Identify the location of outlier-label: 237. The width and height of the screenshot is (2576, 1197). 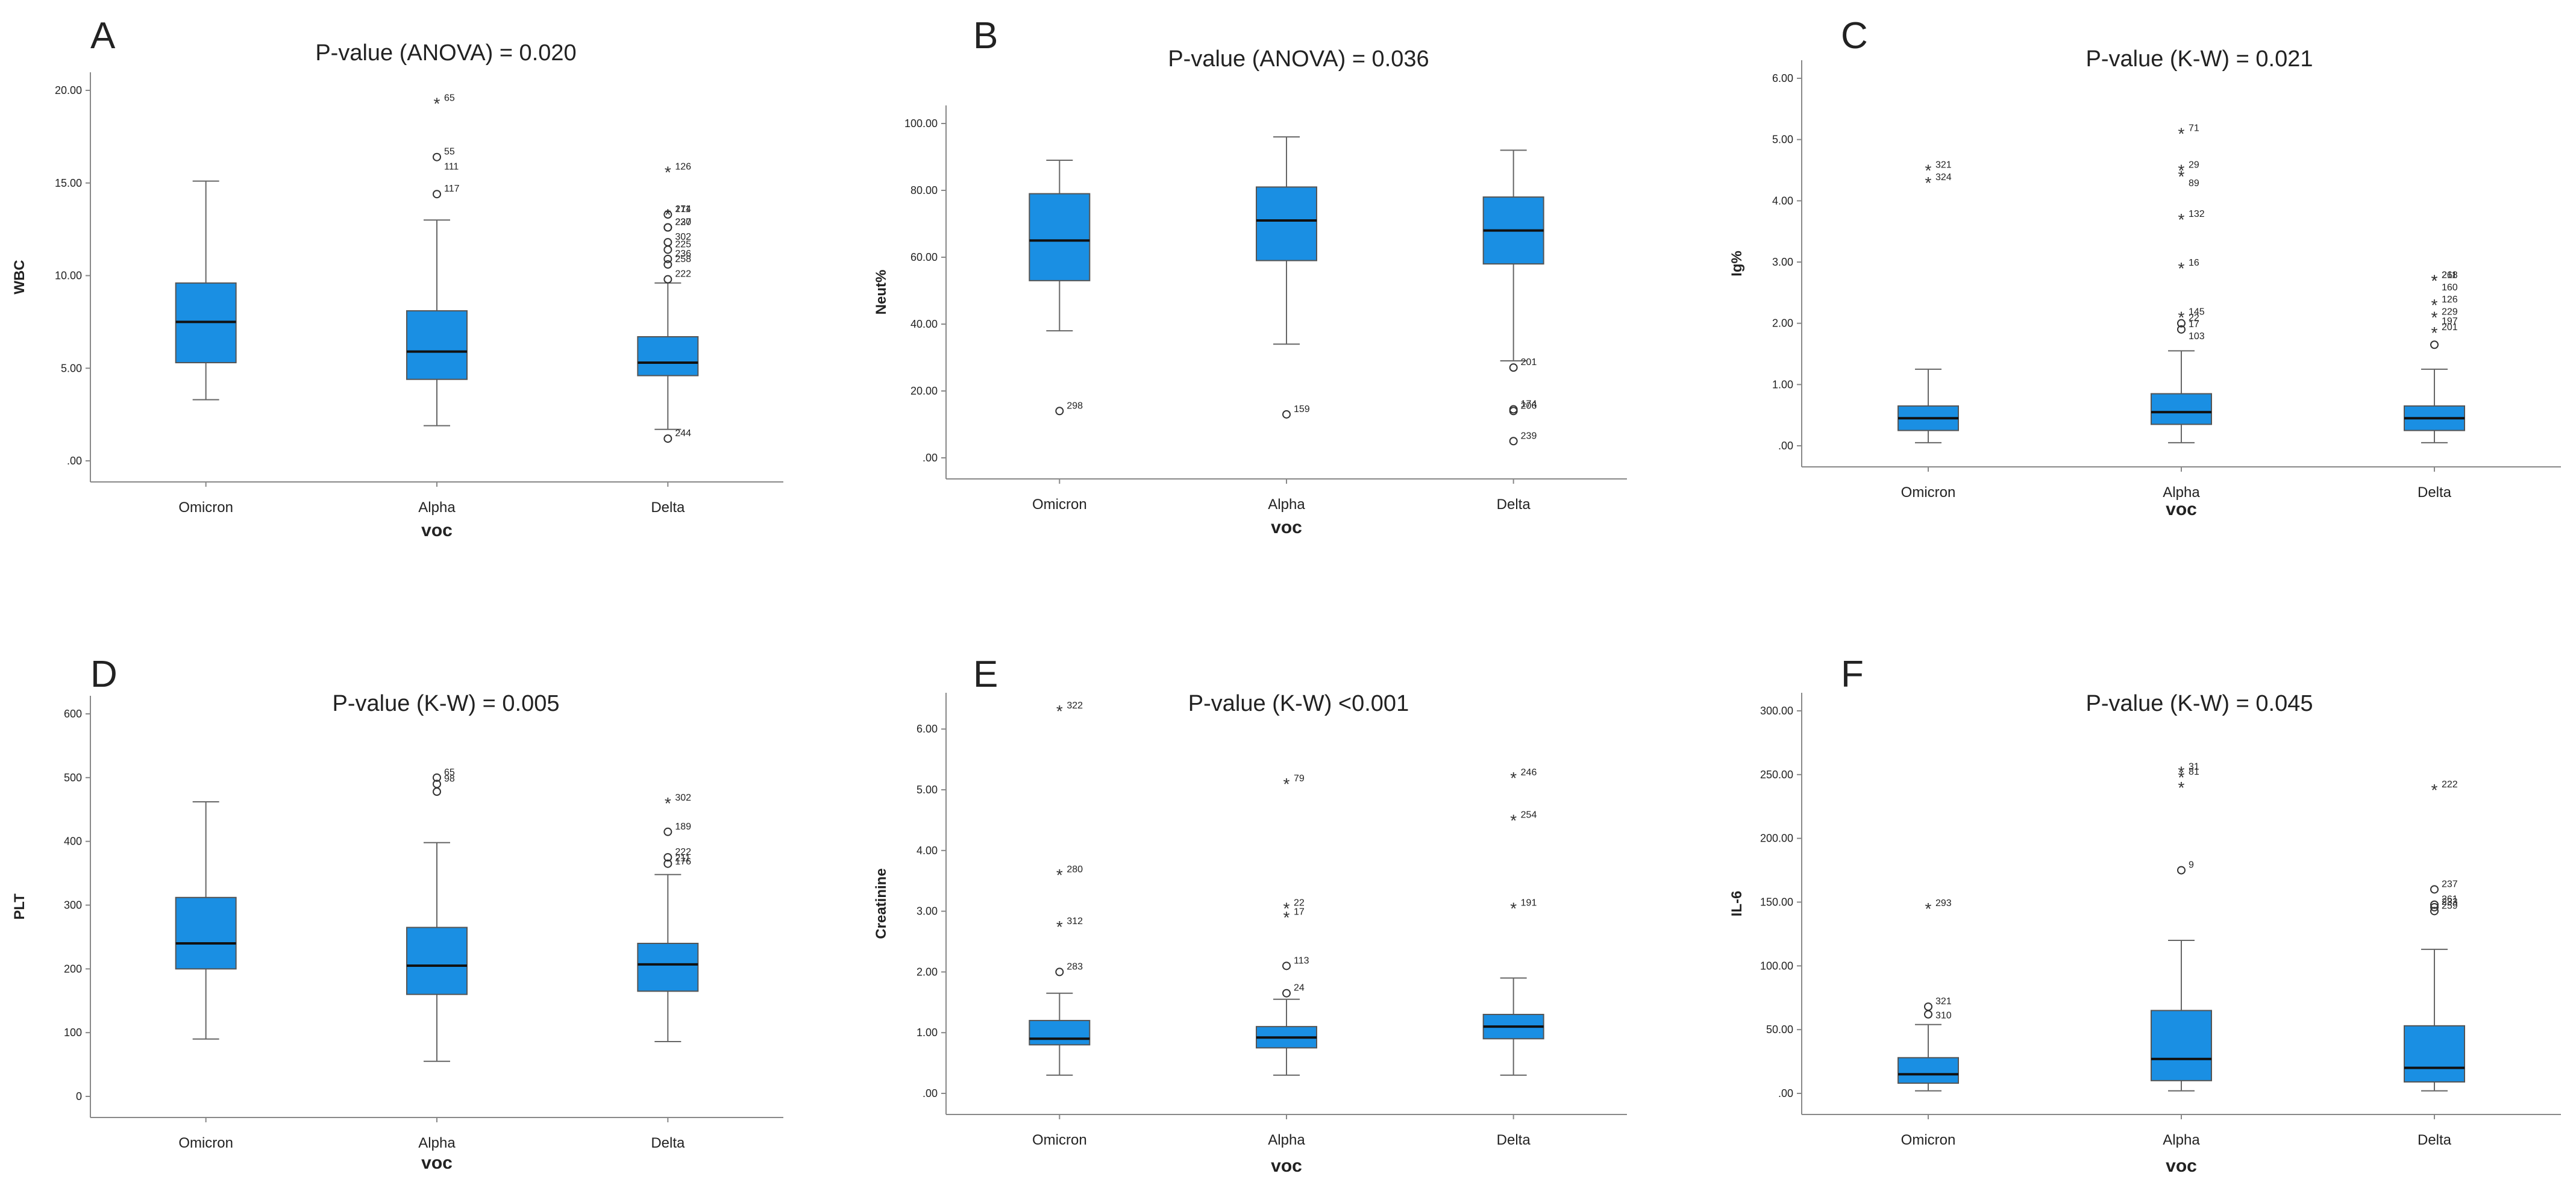
(2450, 884).